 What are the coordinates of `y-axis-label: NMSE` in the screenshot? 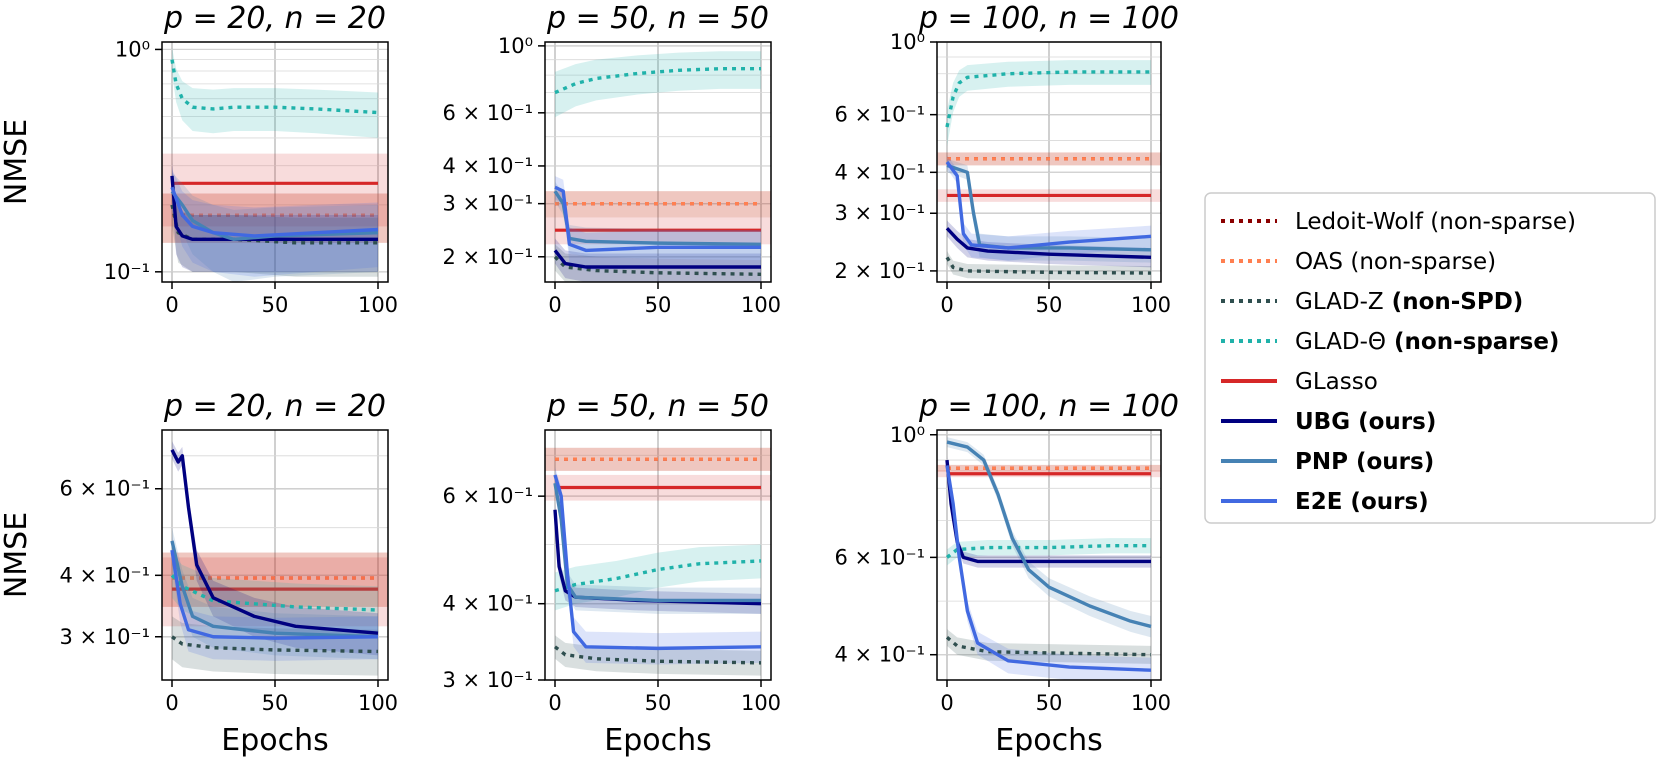 It's located at (17, 162).